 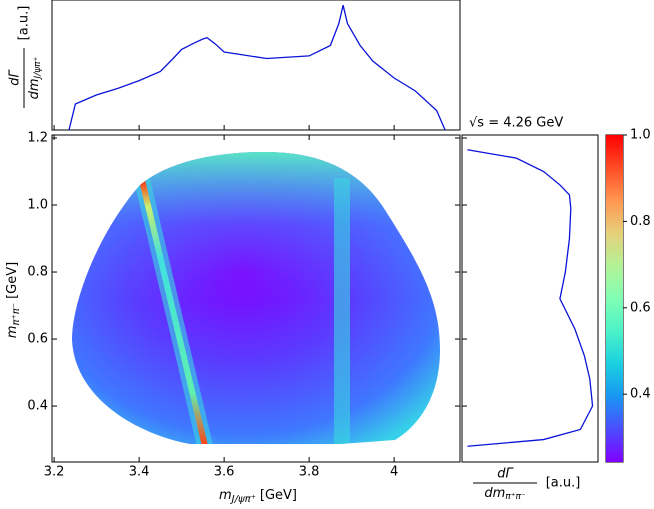 I want to click on y-tick-label: 0.6, so click(x=37, y=339).